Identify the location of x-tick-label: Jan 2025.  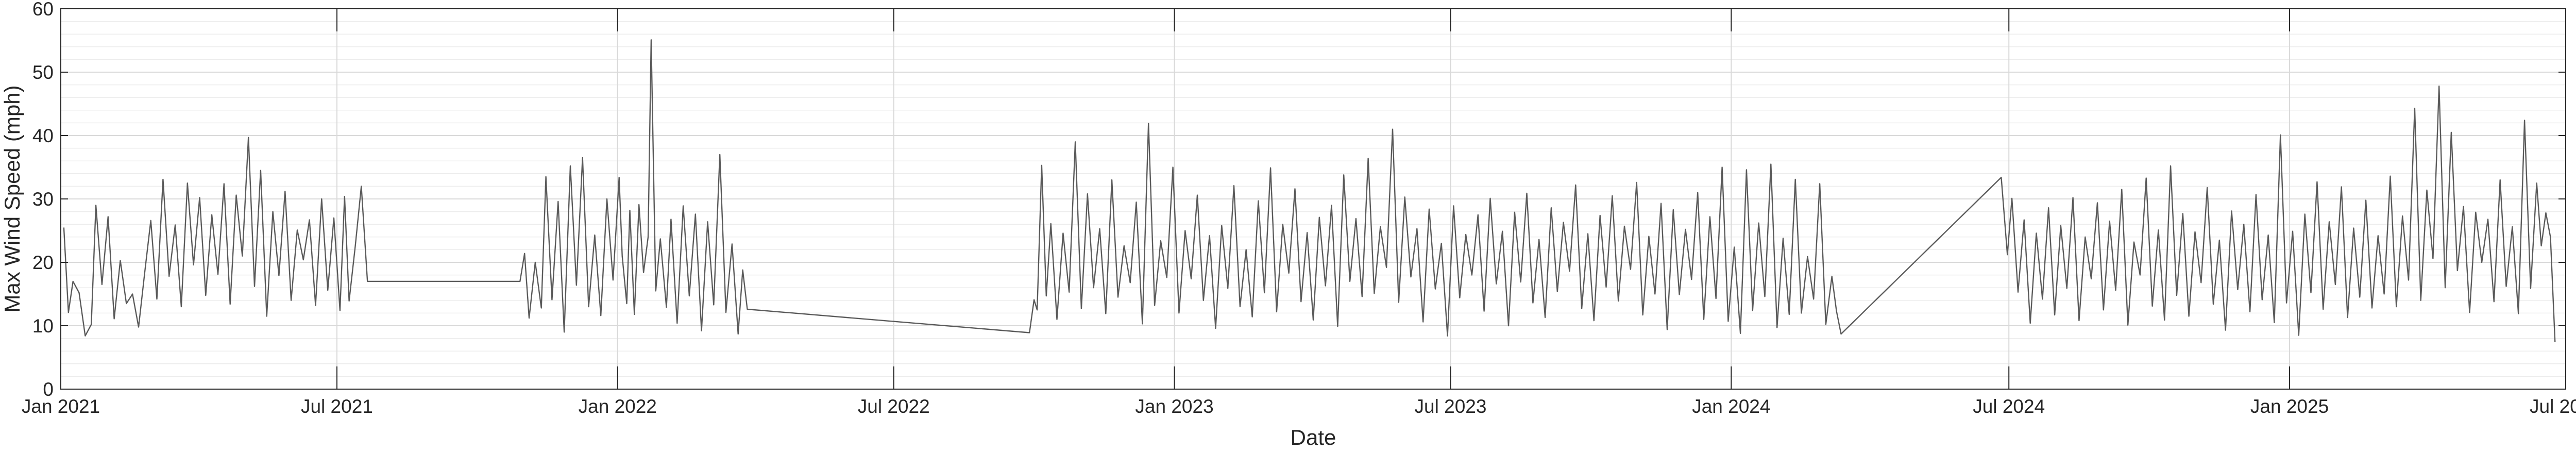
(2289, 406).